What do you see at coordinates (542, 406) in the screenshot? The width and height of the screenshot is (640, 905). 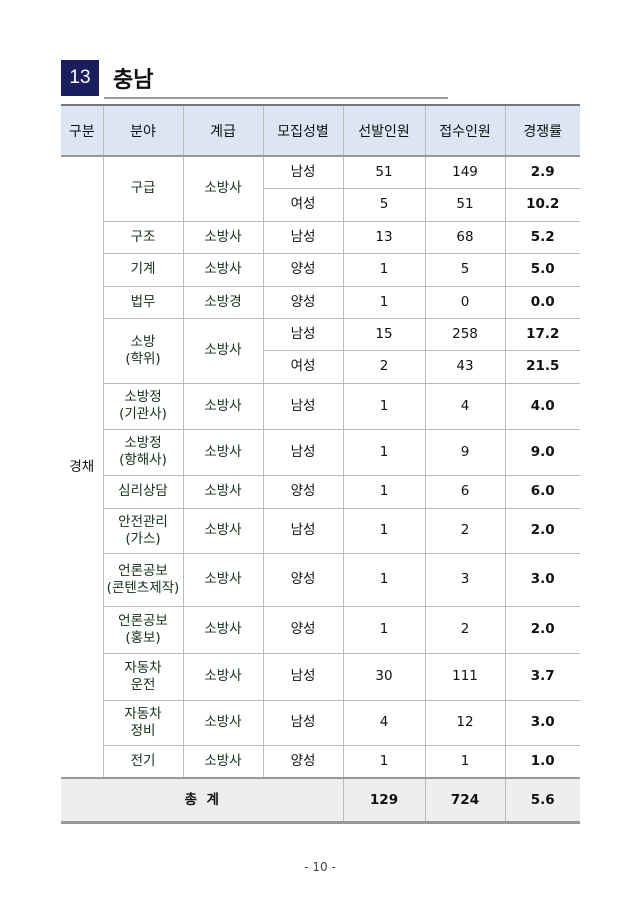 I see `ratio-cell: 4.0` at bounding box center [542, 406].